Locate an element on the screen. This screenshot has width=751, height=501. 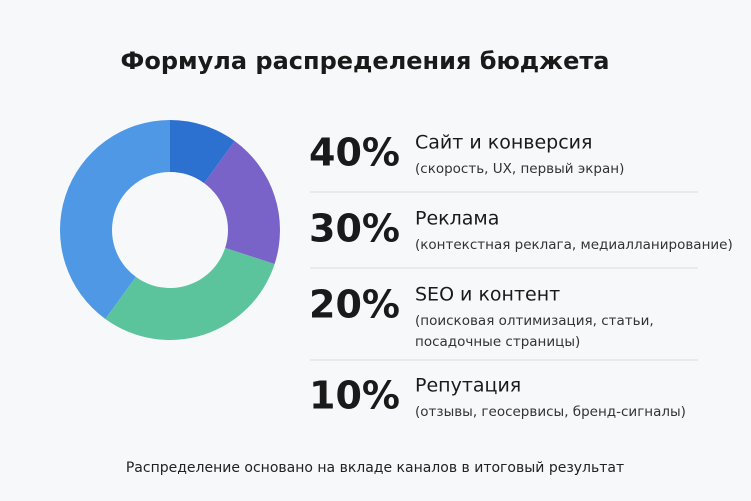
value-label: 20% is located at coordinates (354, 305).